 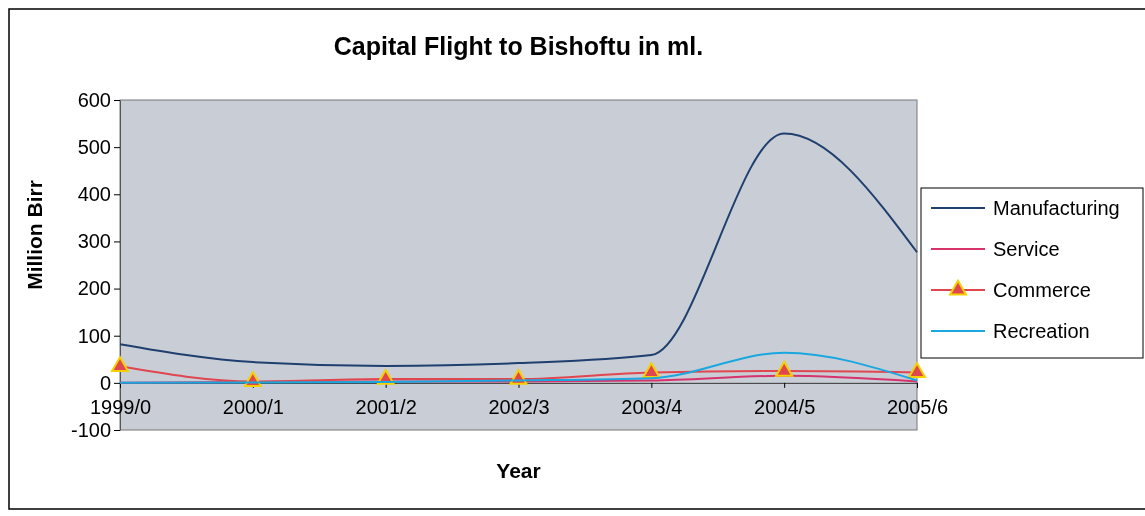 What do you see at coordinates (917, 407) in the screenshot?
I see `x-tick-label: 2005/6` at bounding box center [917, 407].